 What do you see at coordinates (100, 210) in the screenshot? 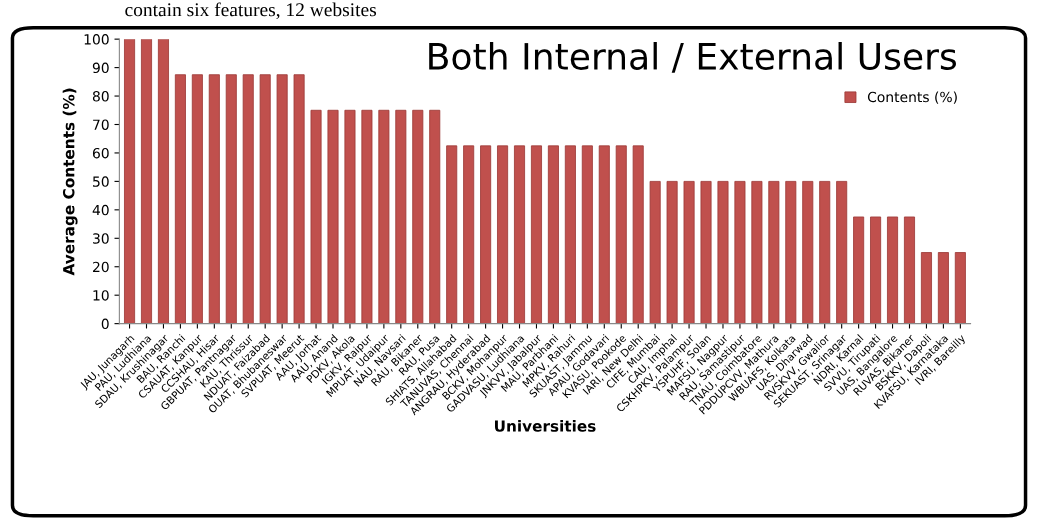
I see `y-tick-label: 40` at bounding box center [100, 210].